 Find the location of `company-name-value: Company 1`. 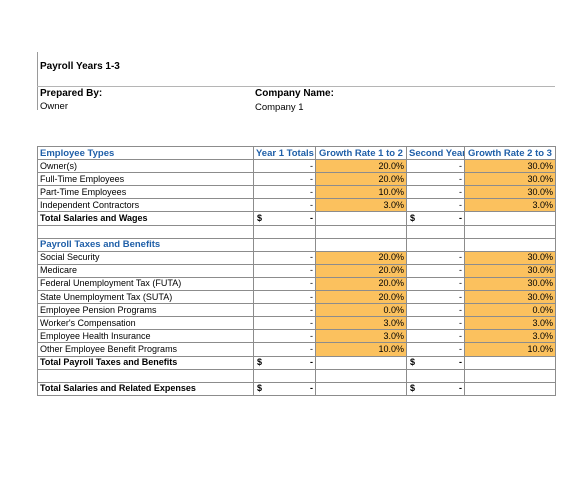

company-name-value: Company 1 is located at coordinates (279, 107).